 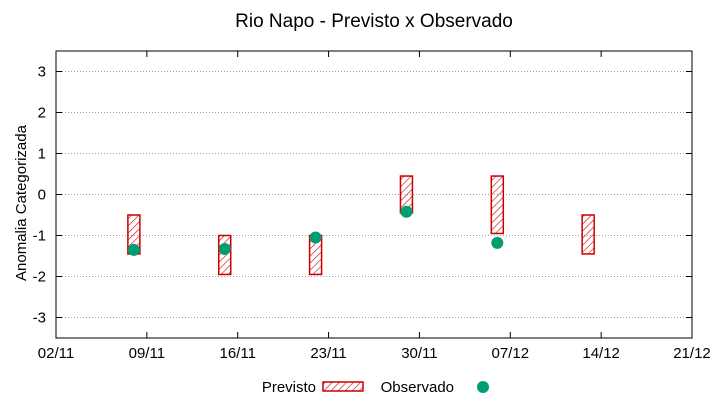 I want to click on legend-previsto-swatch, so click(x=343, y=386).